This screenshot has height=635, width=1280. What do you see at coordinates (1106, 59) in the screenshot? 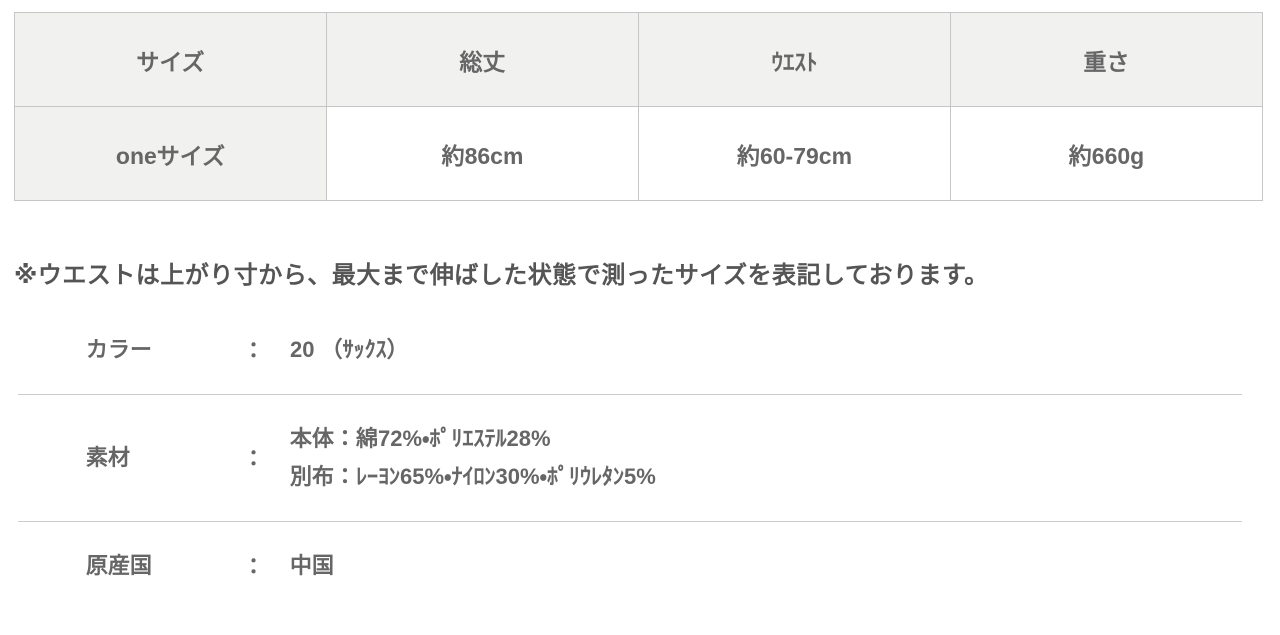
I see `header-weight: 重さ` at bounding box center [1106, 59].